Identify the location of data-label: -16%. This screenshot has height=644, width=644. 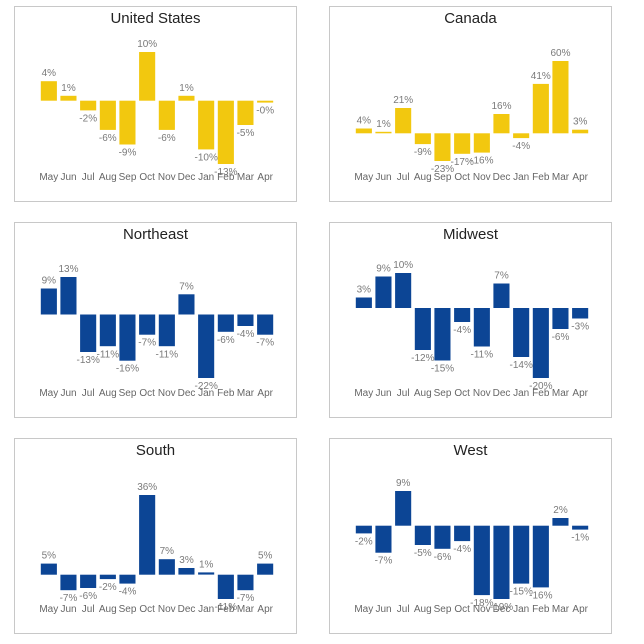
(481, 161).